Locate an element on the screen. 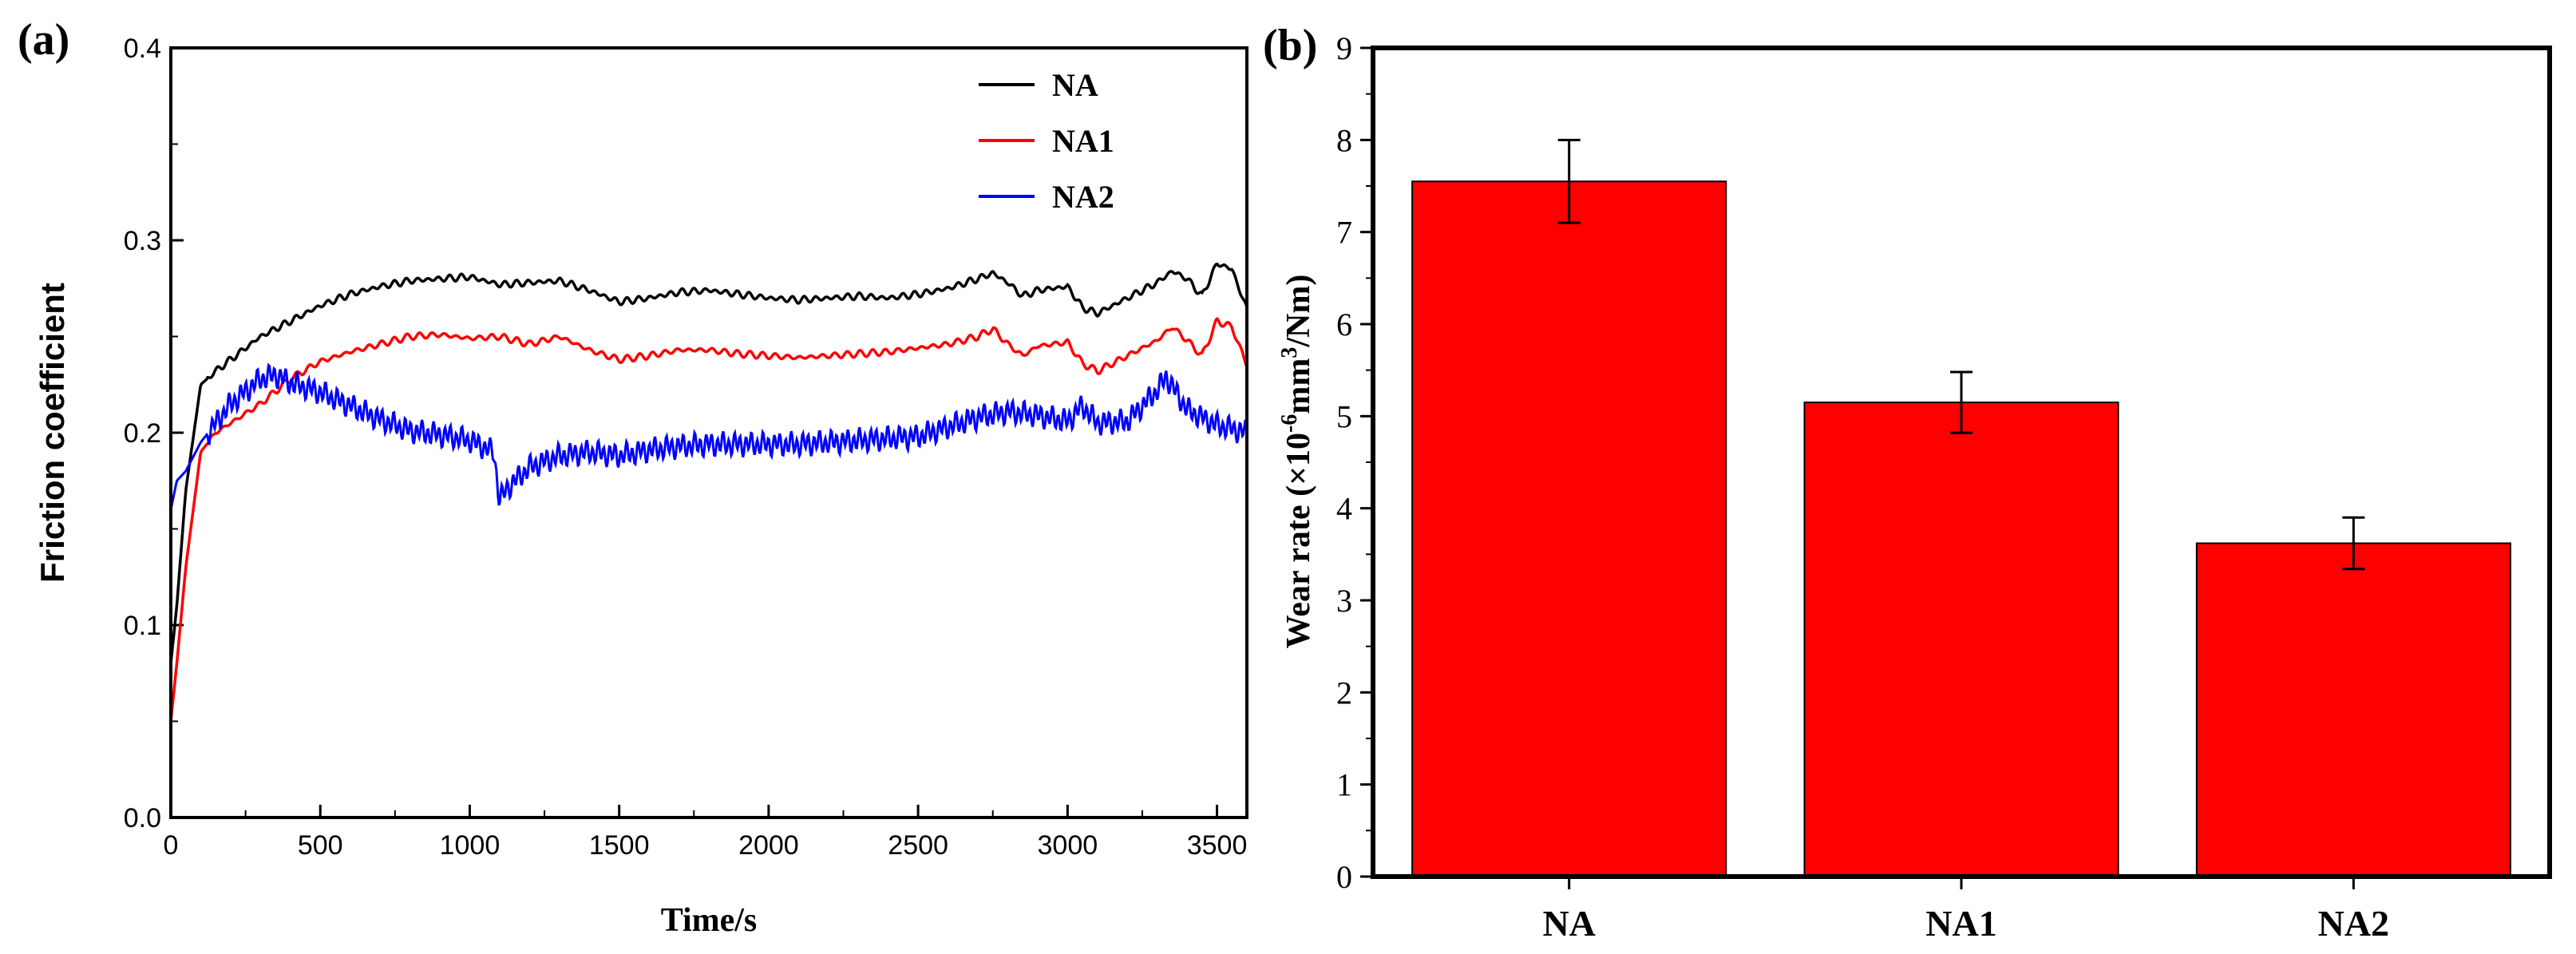 This screenshot has width=2576, height=954. panel-b-y-tick-label: 5 is located at coordinates (1344, 416).